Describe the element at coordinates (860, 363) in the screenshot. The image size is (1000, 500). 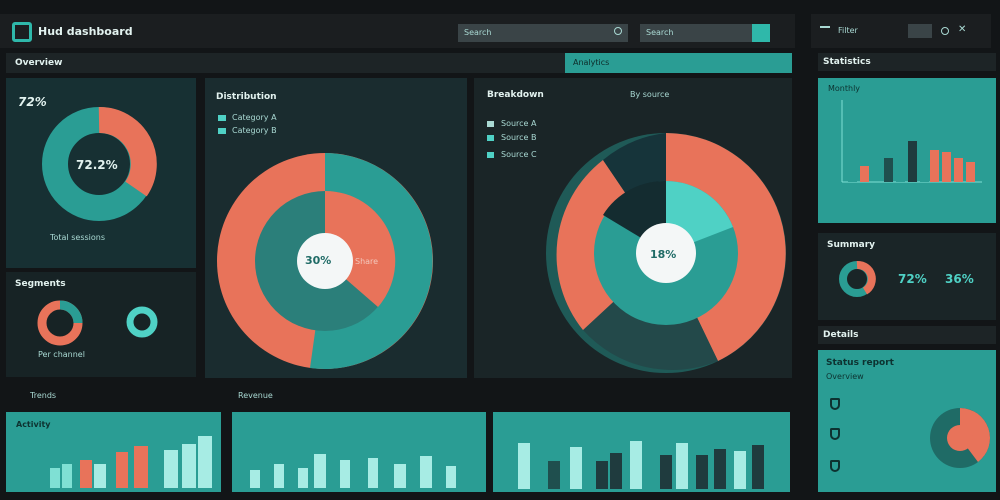
I see `details-header-text: Status report` at that location.